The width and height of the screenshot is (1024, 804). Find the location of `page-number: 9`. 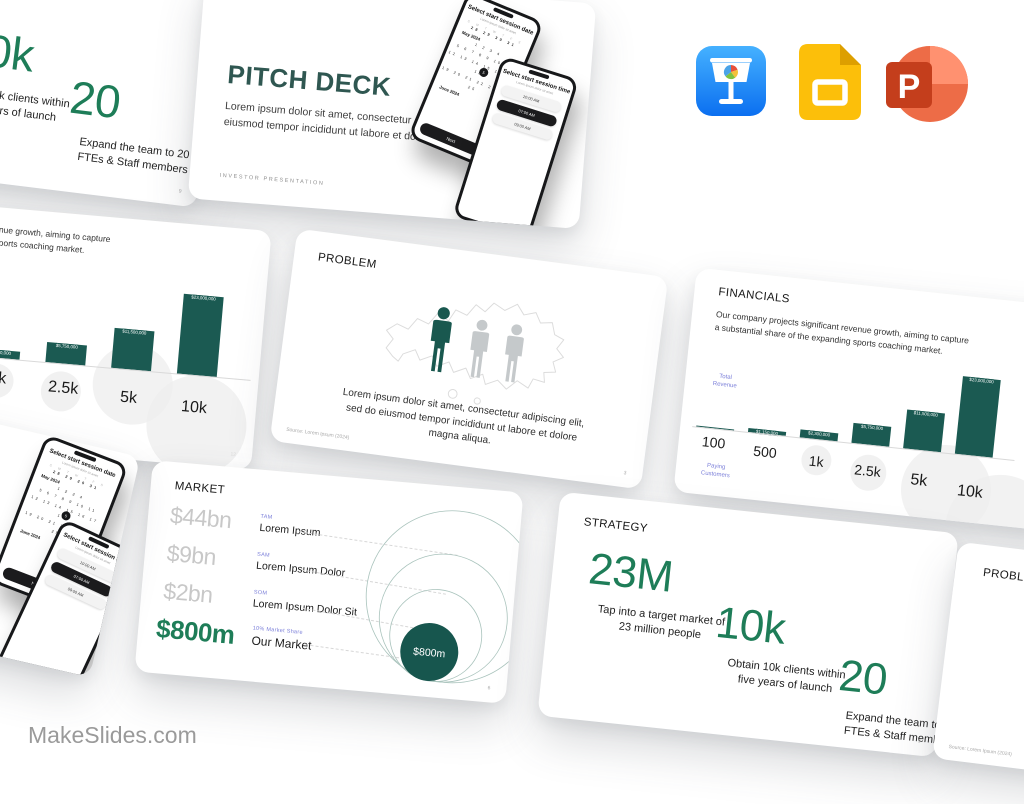

page-number: 9 is located at coordinates (180, 191).